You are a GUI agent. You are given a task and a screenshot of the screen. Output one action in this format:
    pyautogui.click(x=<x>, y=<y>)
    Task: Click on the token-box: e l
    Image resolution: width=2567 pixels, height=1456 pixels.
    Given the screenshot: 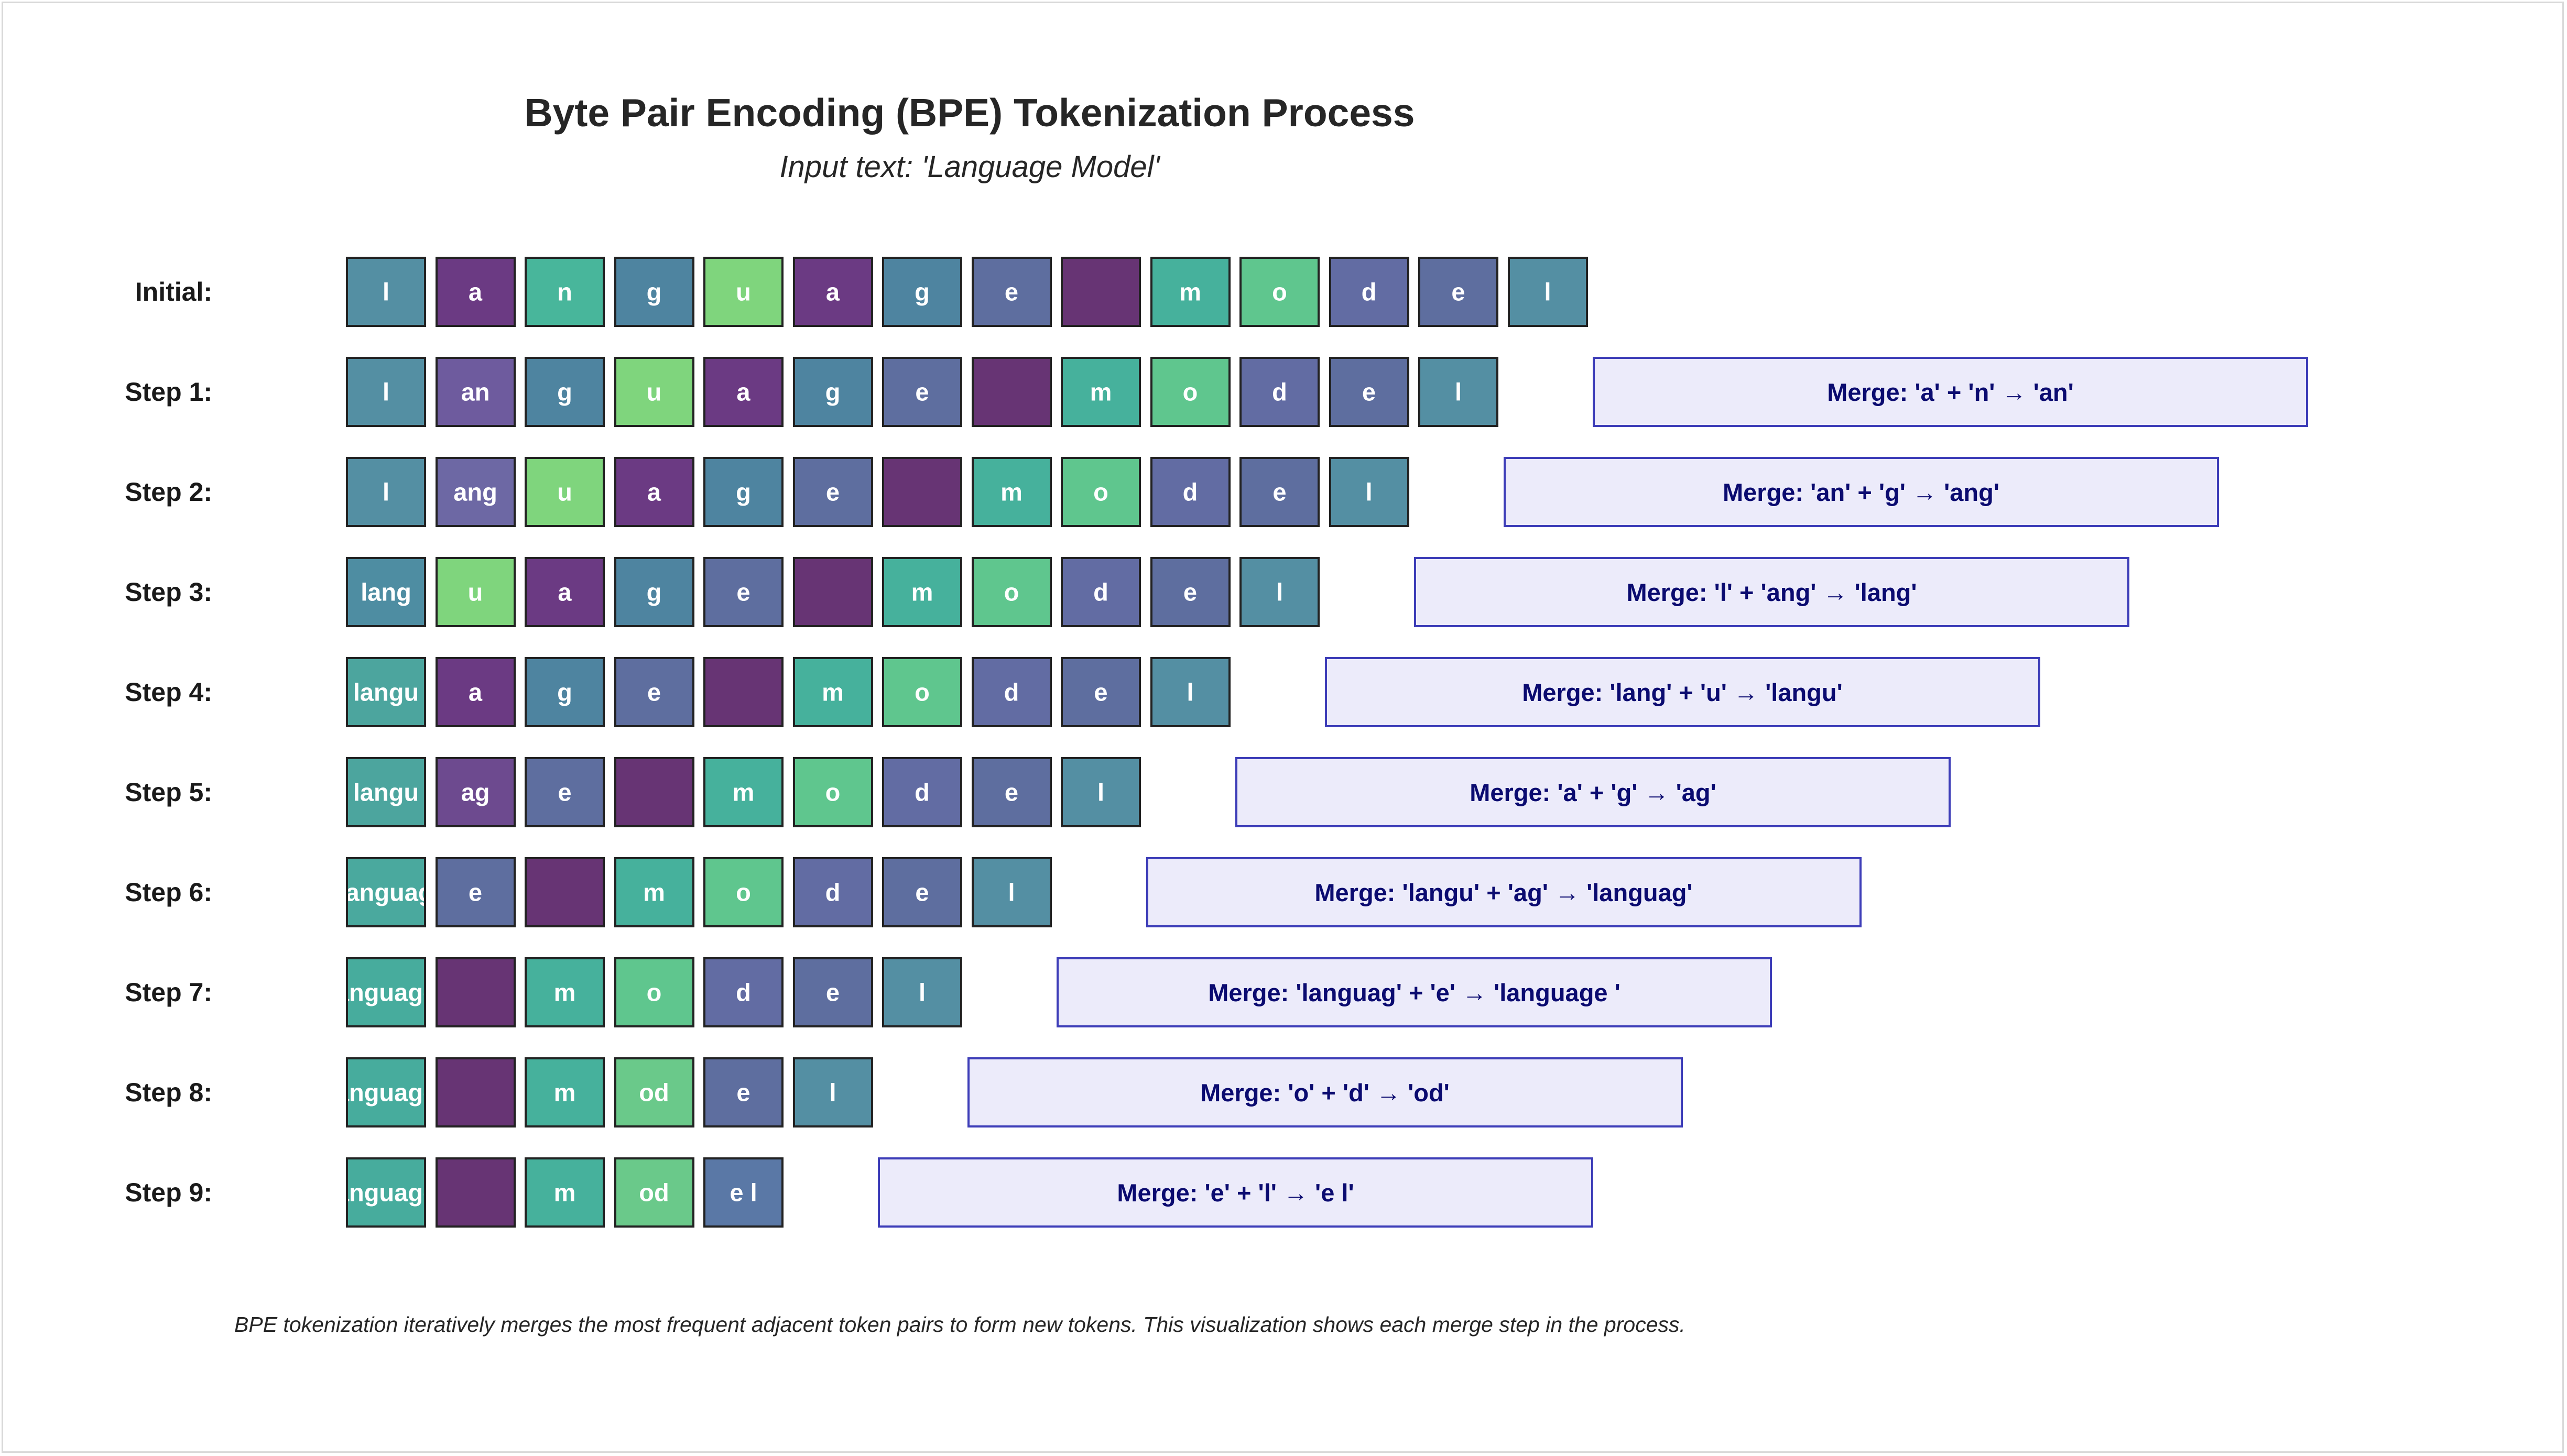 What is the action you would take?
    pyautogui.click(x=743, y=1192)
    